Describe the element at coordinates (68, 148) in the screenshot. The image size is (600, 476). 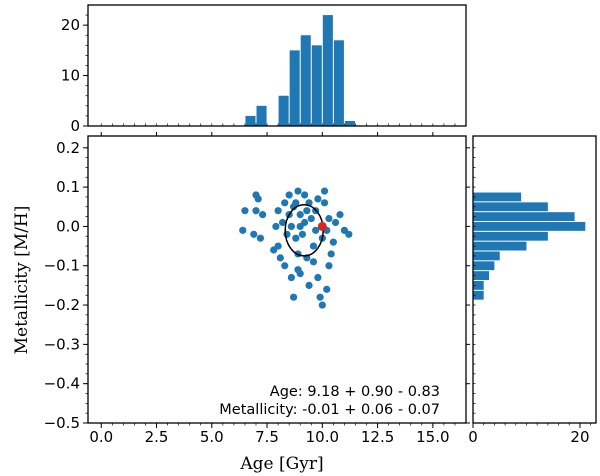
I see `y-tick-label: 0.2` at that location.